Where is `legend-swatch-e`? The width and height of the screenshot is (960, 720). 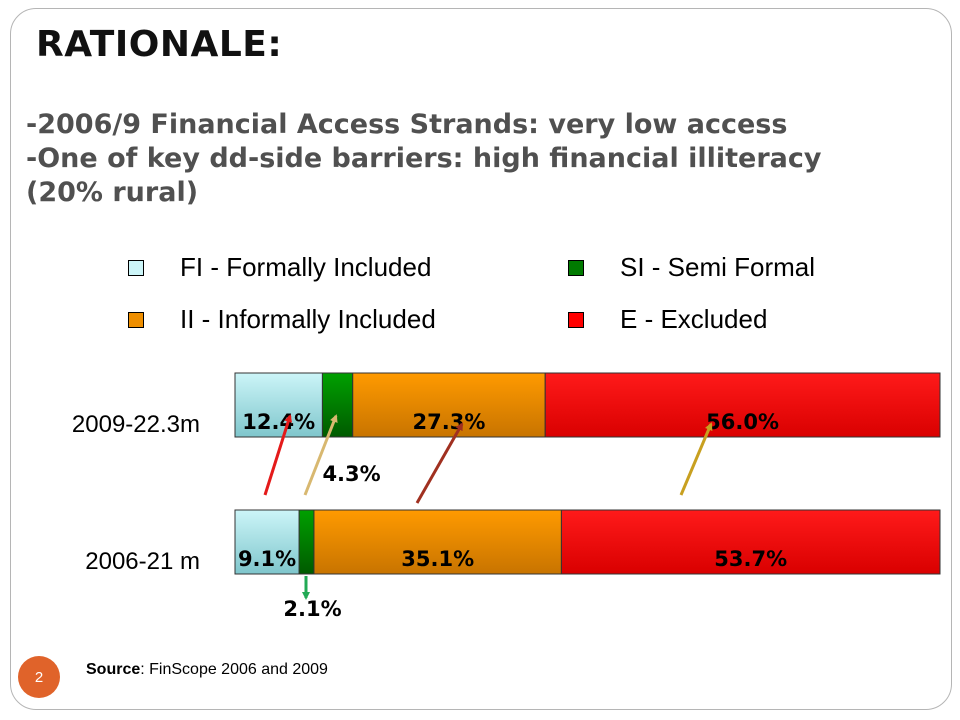
legend-swatch-e is located at coordinates (576, 319).